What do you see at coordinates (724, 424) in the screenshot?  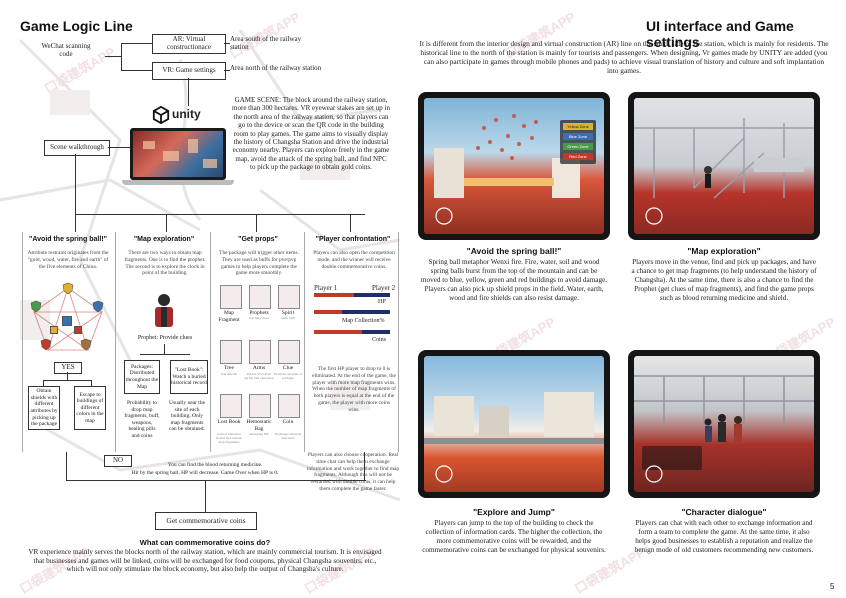 I see `tablet-character-dialogue` at bounding box center [724, 424].